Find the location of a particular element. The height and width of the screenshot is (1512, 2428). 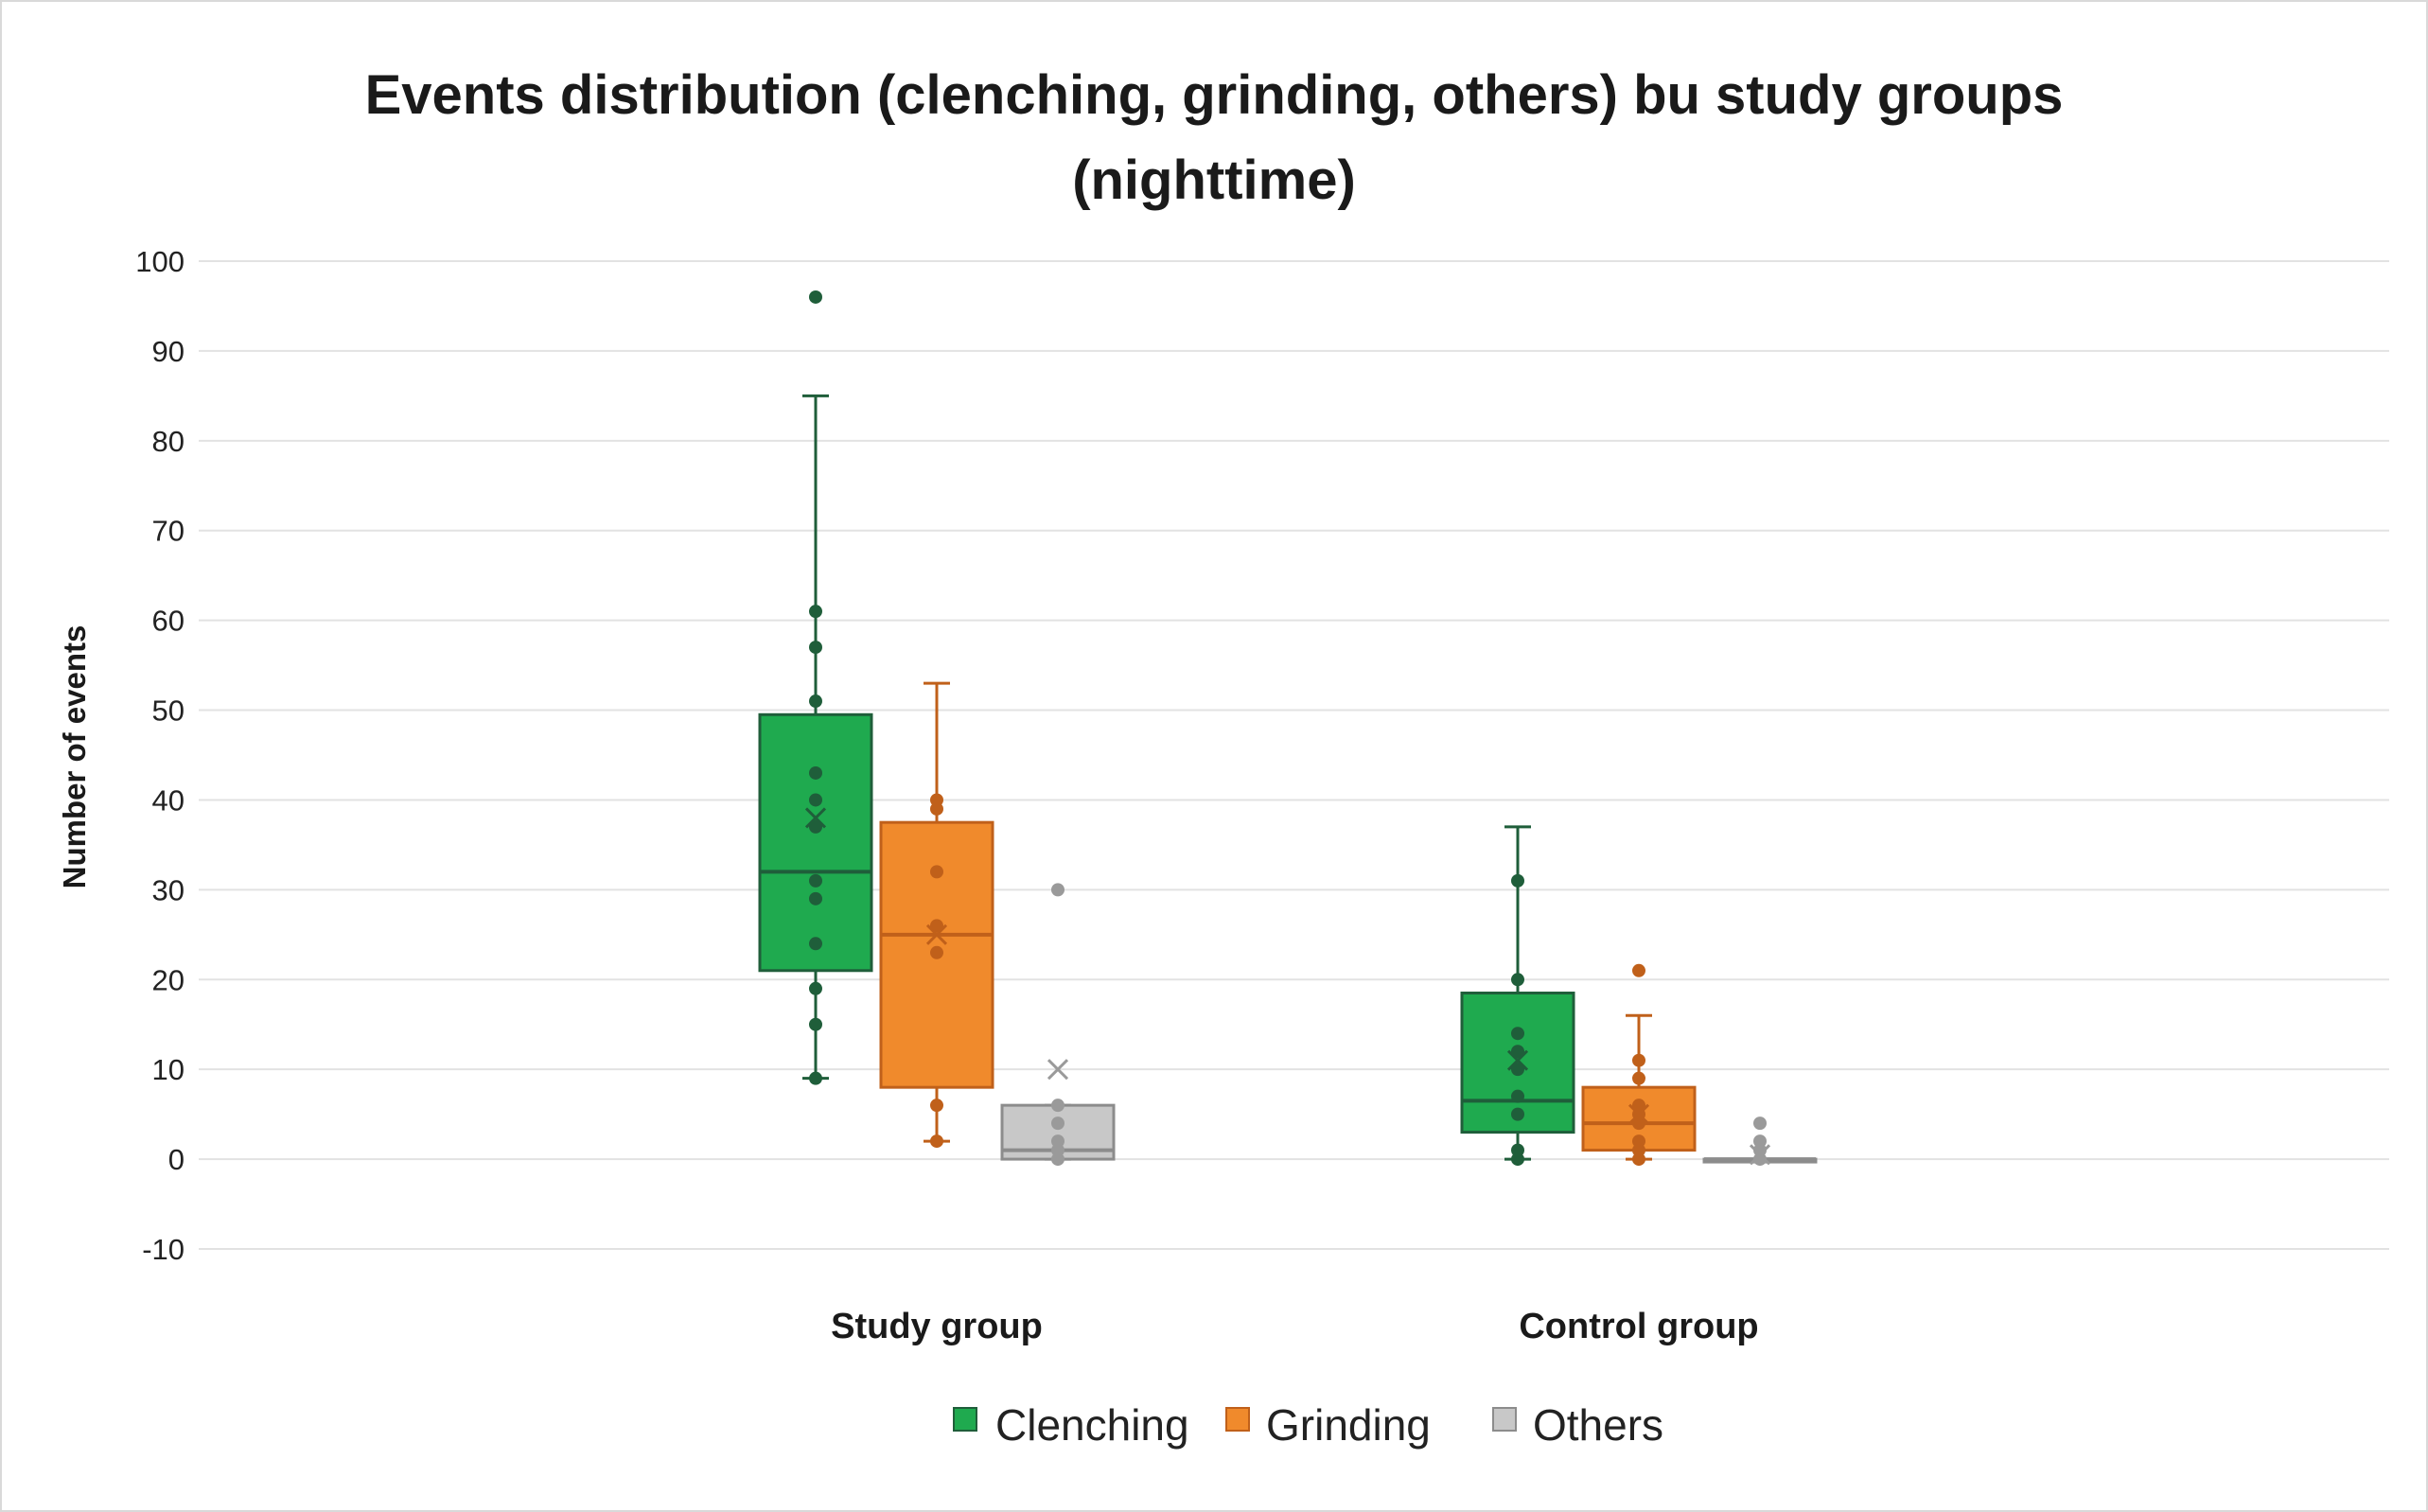

y-tick-label: 20 is located at coordinates (168, 979).